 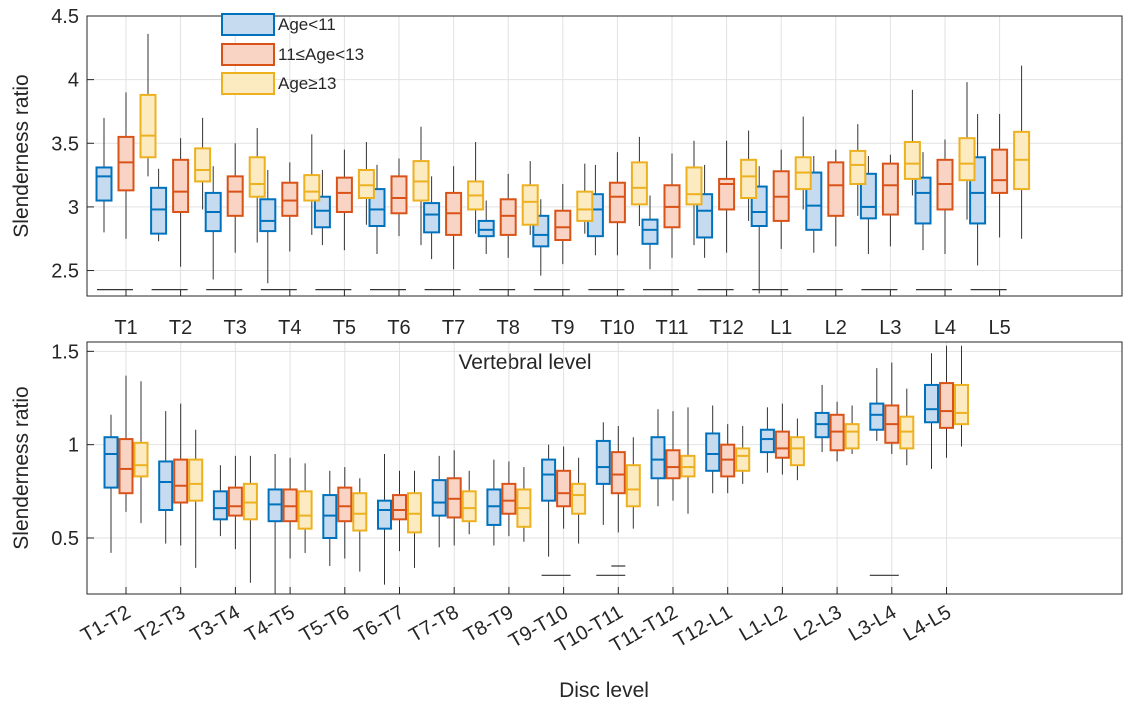 I want to click on box-l3-s2-body, so click(x=912, y=160).